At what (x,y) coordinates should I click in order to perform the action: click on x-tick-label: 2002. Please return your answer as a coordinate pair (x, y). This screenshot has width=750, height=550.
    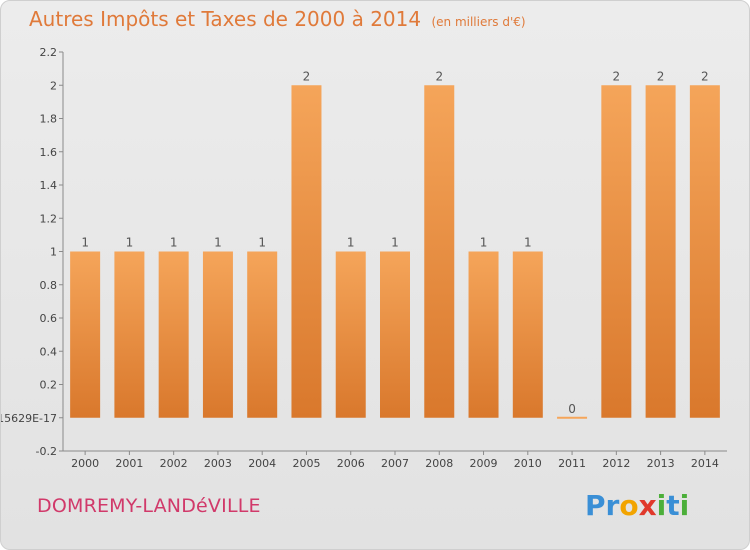
    Looking at the image, I should click on (174, 463).